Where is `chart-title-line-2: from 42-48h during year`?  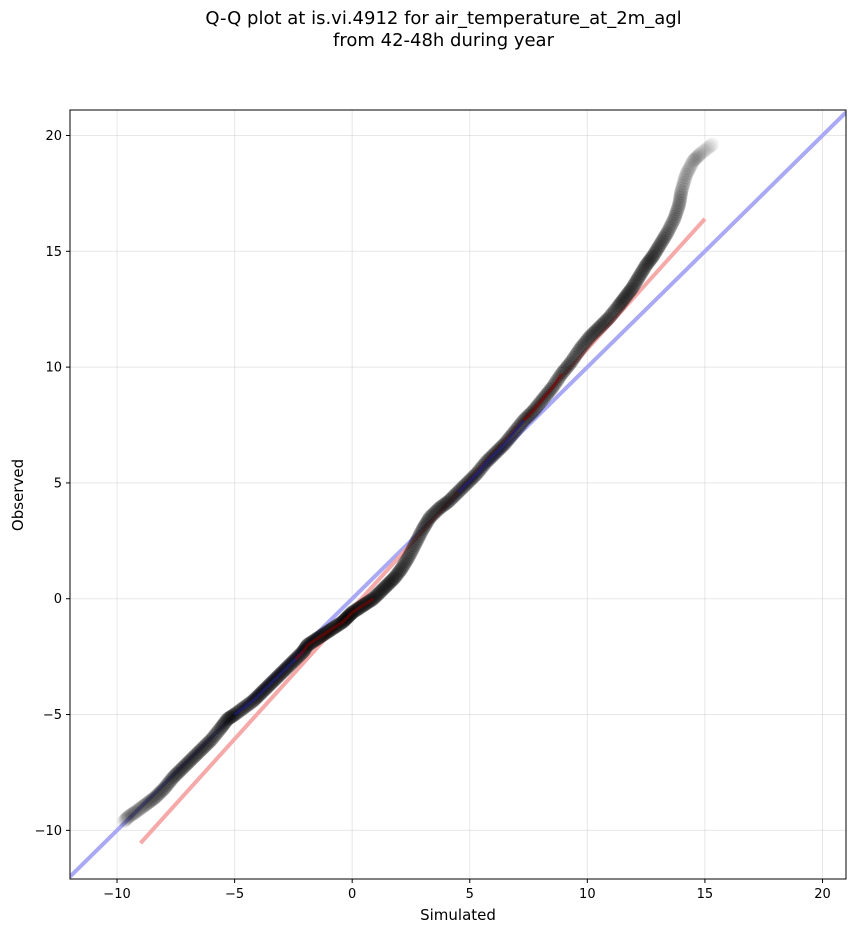
chart-title-line-2: from 42-48h during year is located at coordinates (443, 40).